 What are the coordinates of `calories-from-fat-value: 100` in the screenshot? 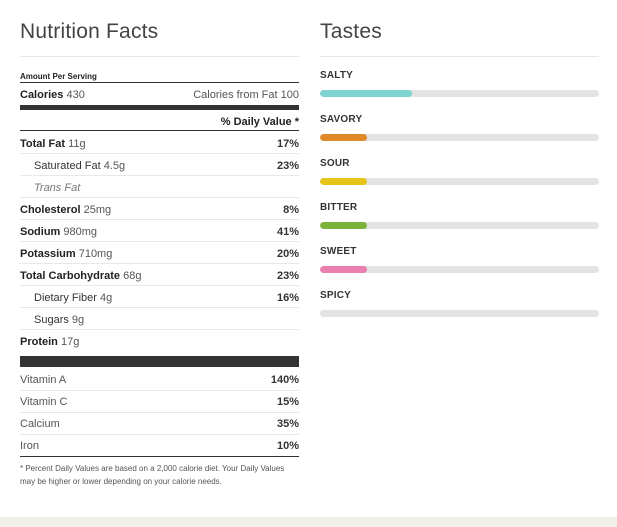 It's located at (289, 95).